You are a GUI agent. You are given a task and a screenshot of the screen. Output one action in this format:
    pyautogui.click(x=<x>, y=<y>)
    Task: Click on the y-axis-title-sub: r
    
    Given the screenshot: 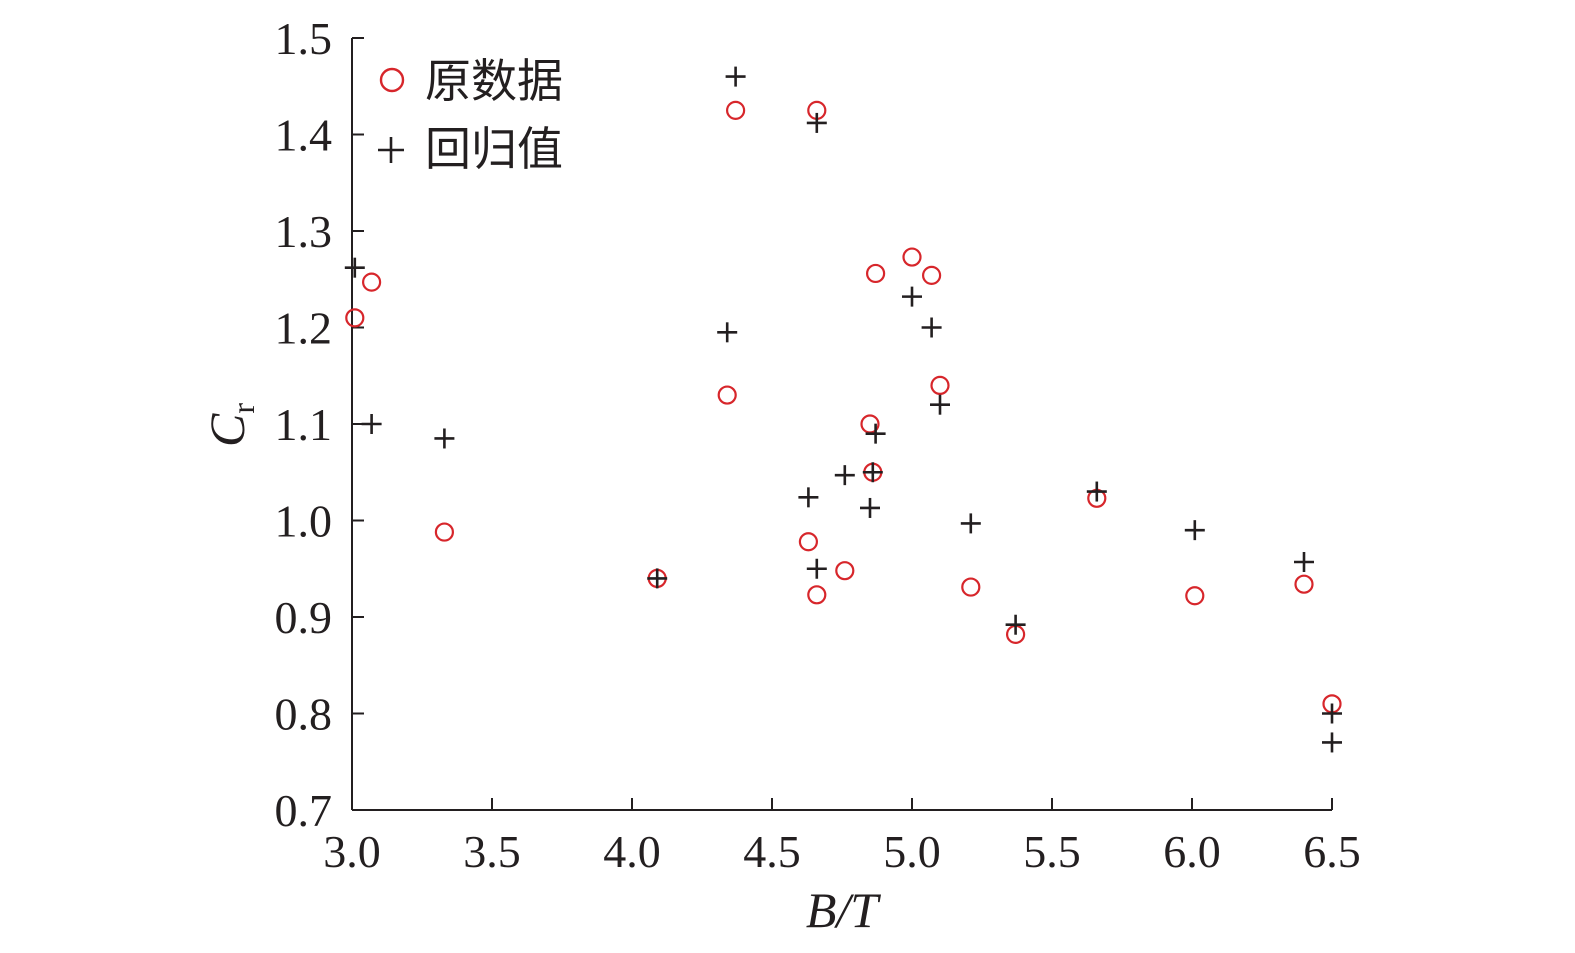 What is the action you would take?
    pyautogui.click(x=243, y=408)
    